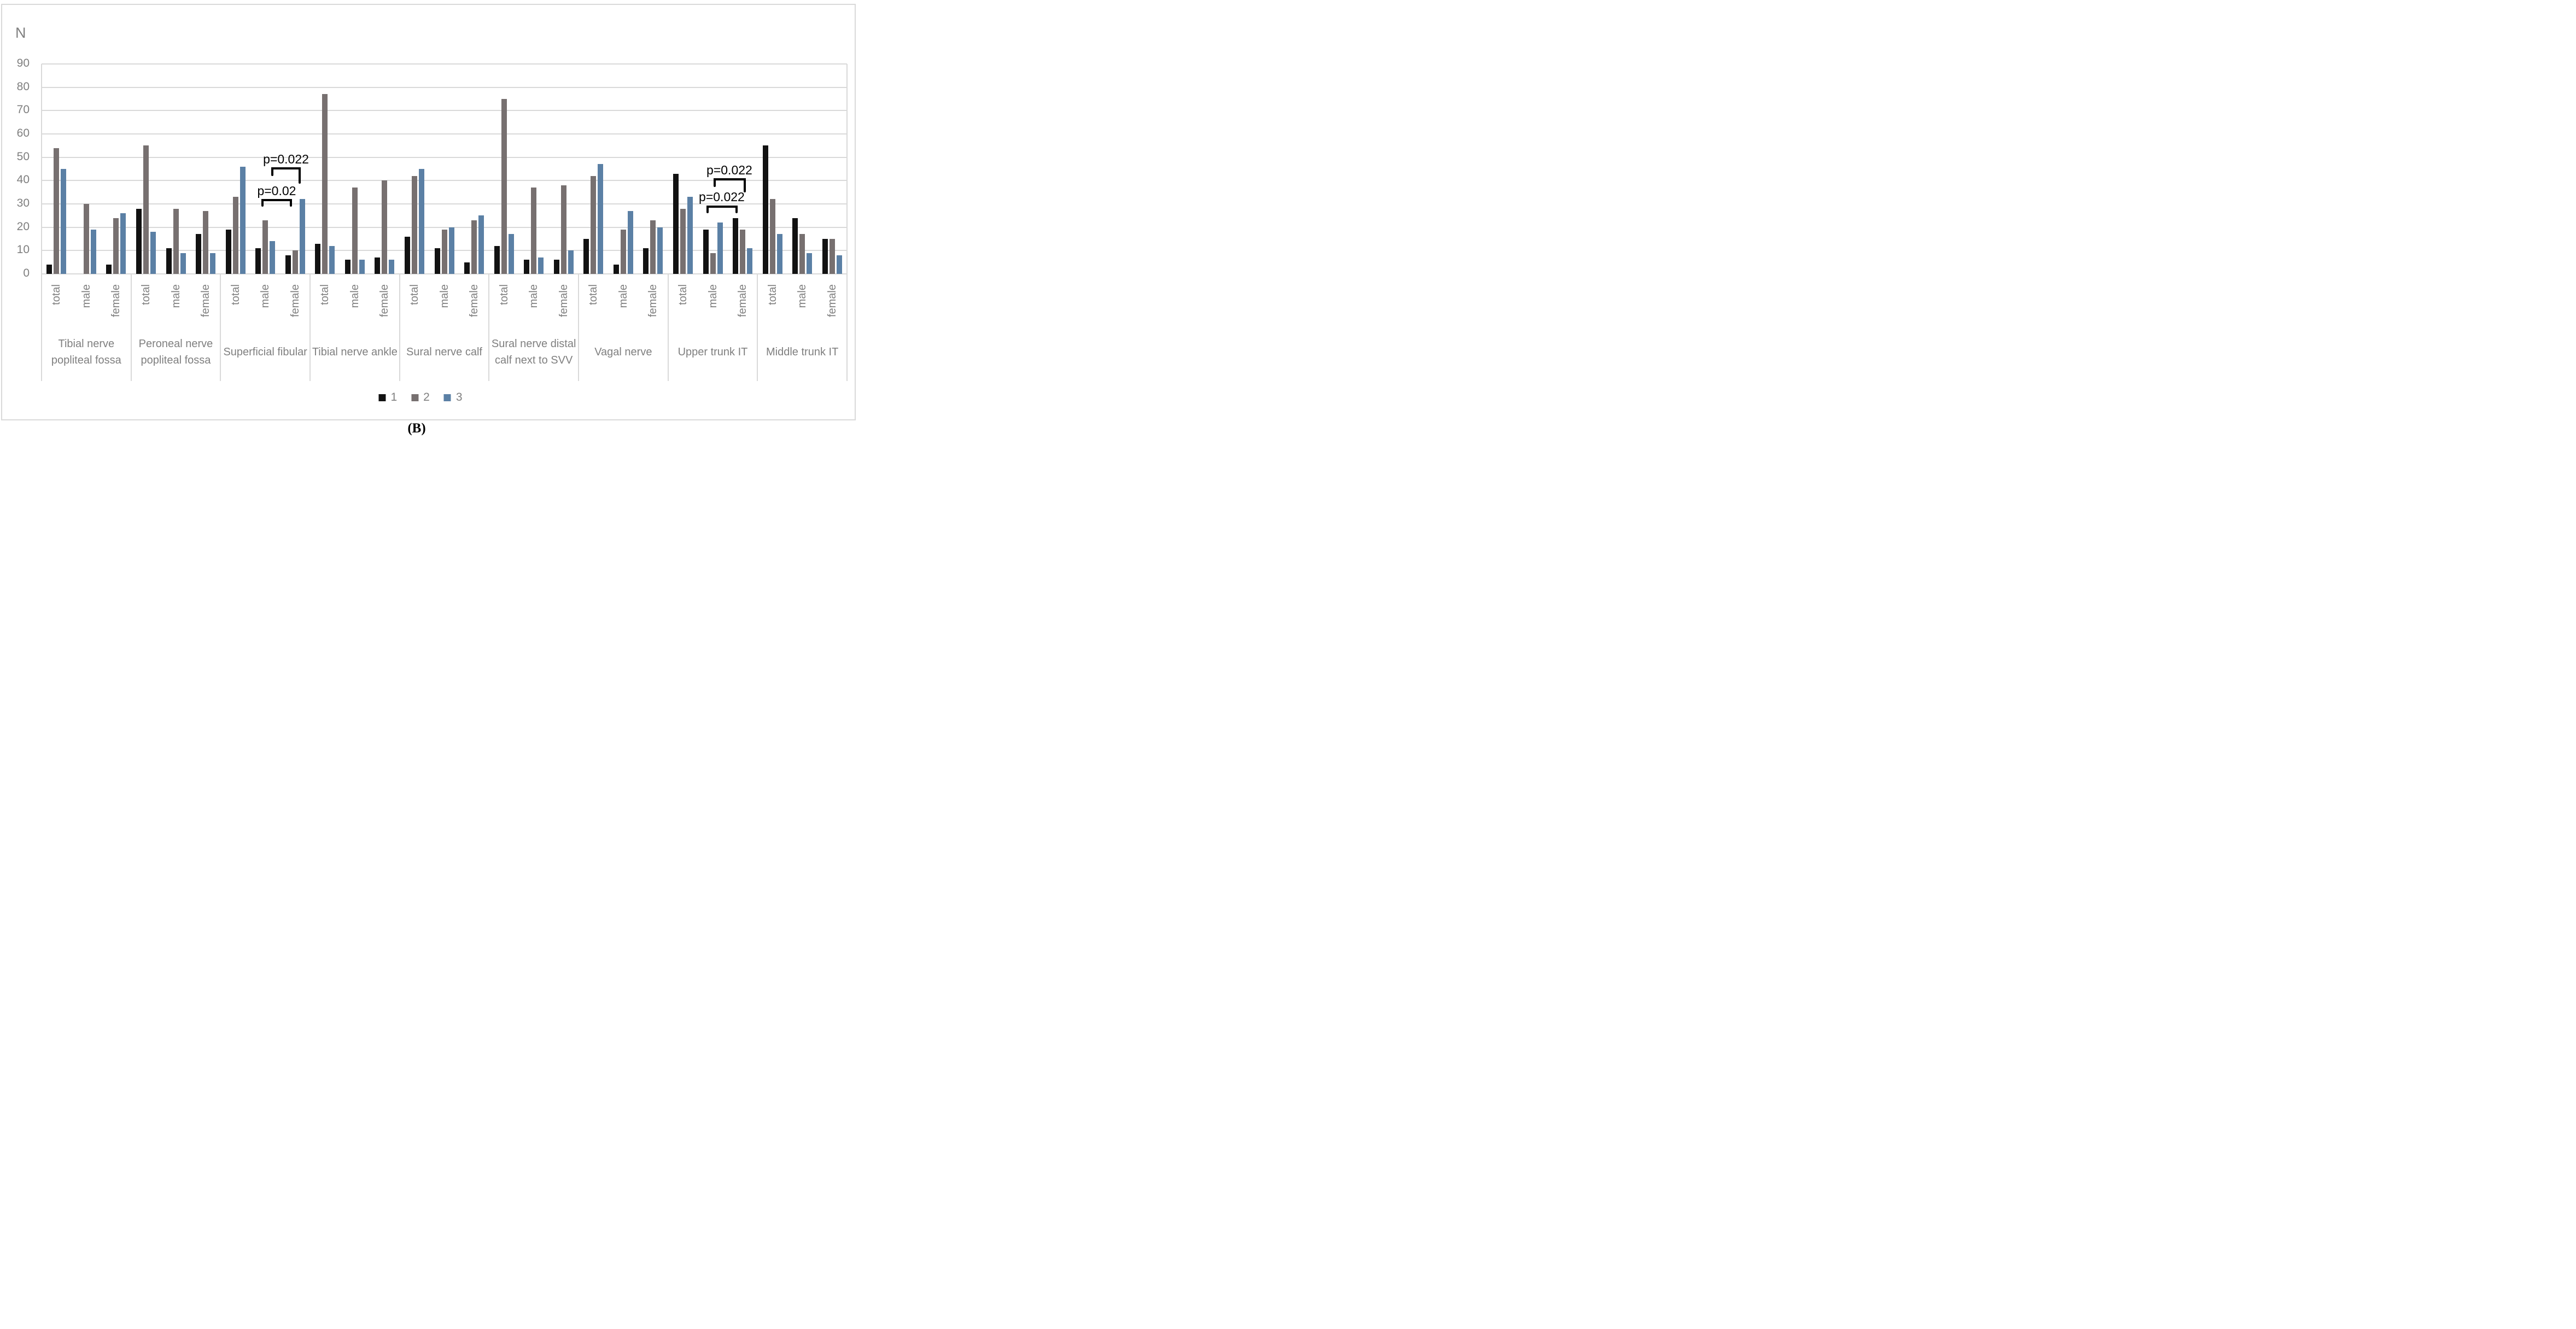 Image resolution: width=2576 pixels, height=1329 pixels. Describe the element at coordinates (387, 397) in the screenshot. I see `legend-item: 1` at that location.